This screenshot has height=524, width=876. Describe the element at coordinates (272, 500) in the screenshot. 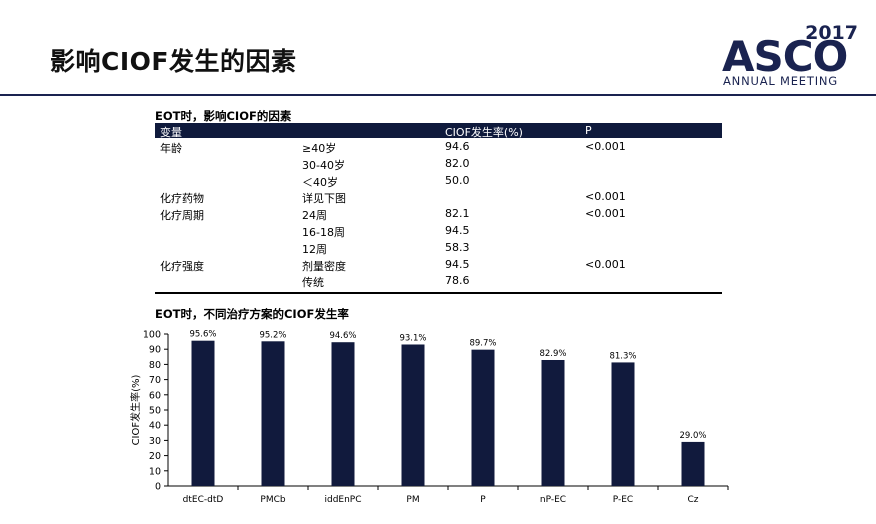

I see `x-tick-label: PMCb` at that location.